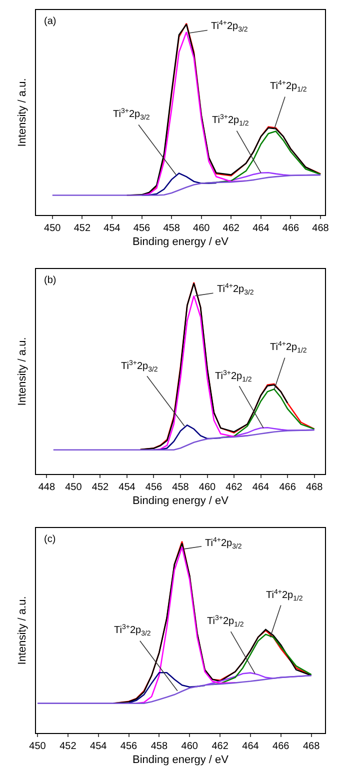  What do you see at coordinates (47, 487) in the screenshot?
I see `x-tick-label: 448` at bounding box center [47, 487].